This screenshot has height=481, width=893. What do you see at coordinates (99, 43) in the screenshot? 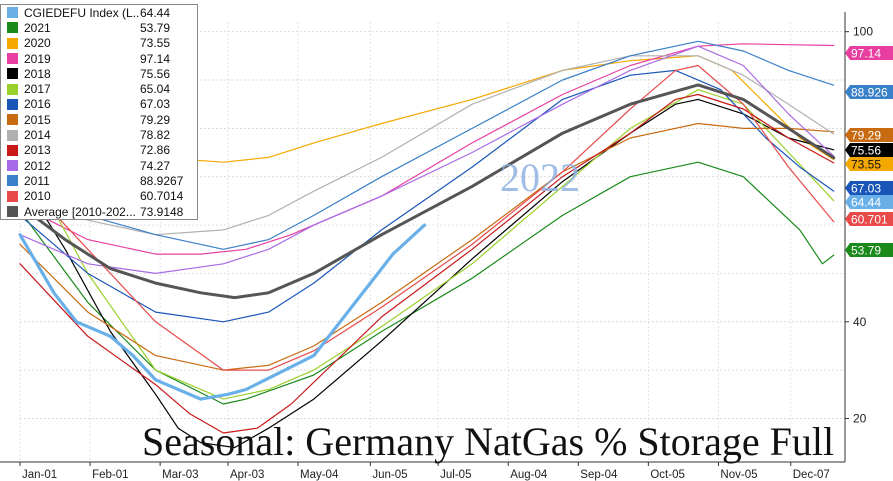
I see `legend-item: 2020 73.55` at bounding box center [99, 43].